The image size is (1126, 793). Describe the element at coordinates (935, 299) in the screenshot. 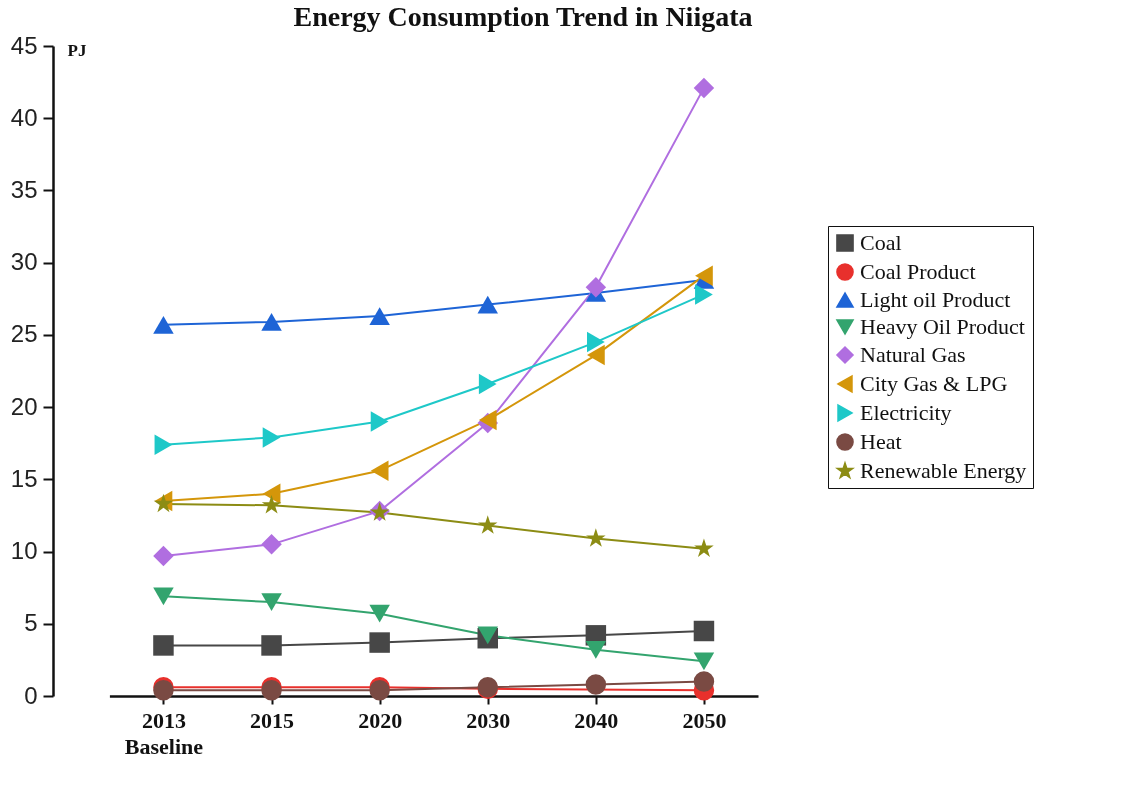

I see `legend-label: Light oil Product` at that location.